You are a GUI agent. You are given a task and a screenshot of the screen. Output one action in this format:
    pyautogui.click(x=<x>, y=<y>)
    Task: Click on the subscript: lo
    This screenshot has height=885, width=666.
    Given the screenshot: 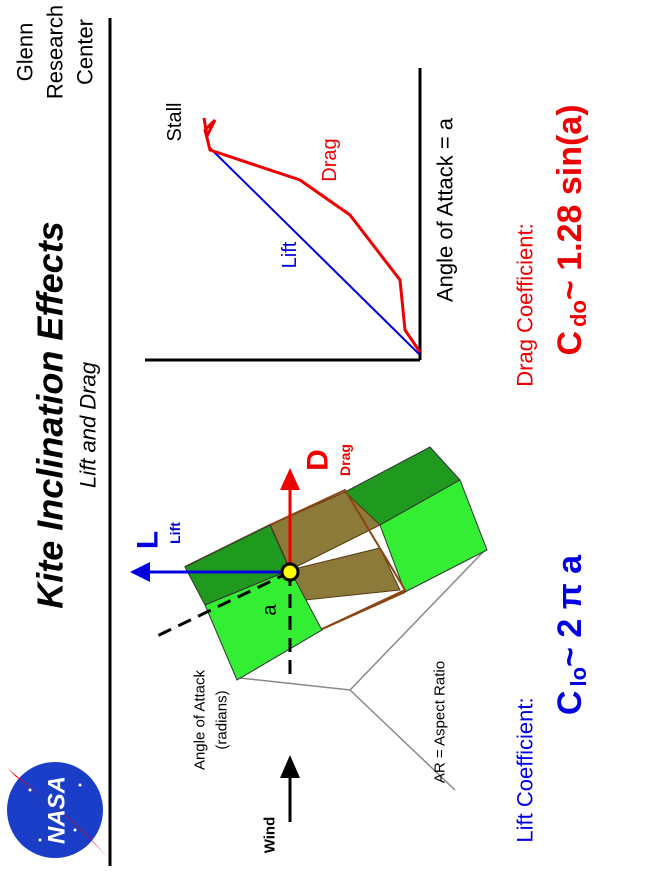 What is the action you would take?
    pyautogui.click(x=578, y=677)
    